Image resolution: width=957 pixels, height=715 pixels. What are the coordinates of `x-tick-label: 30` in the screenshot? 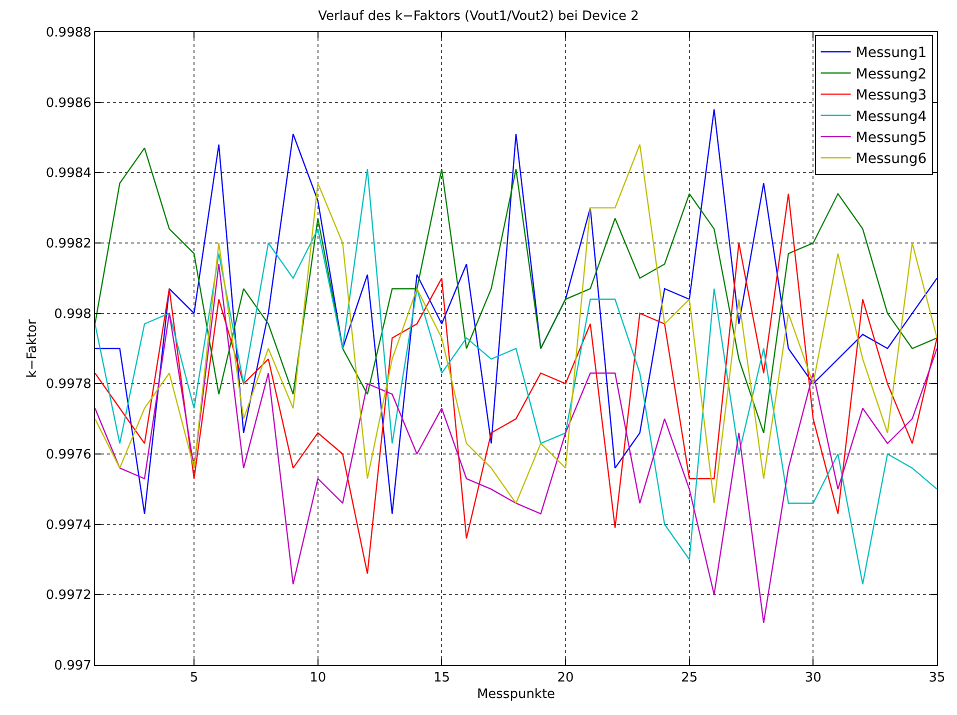 It's located at (813, 678).